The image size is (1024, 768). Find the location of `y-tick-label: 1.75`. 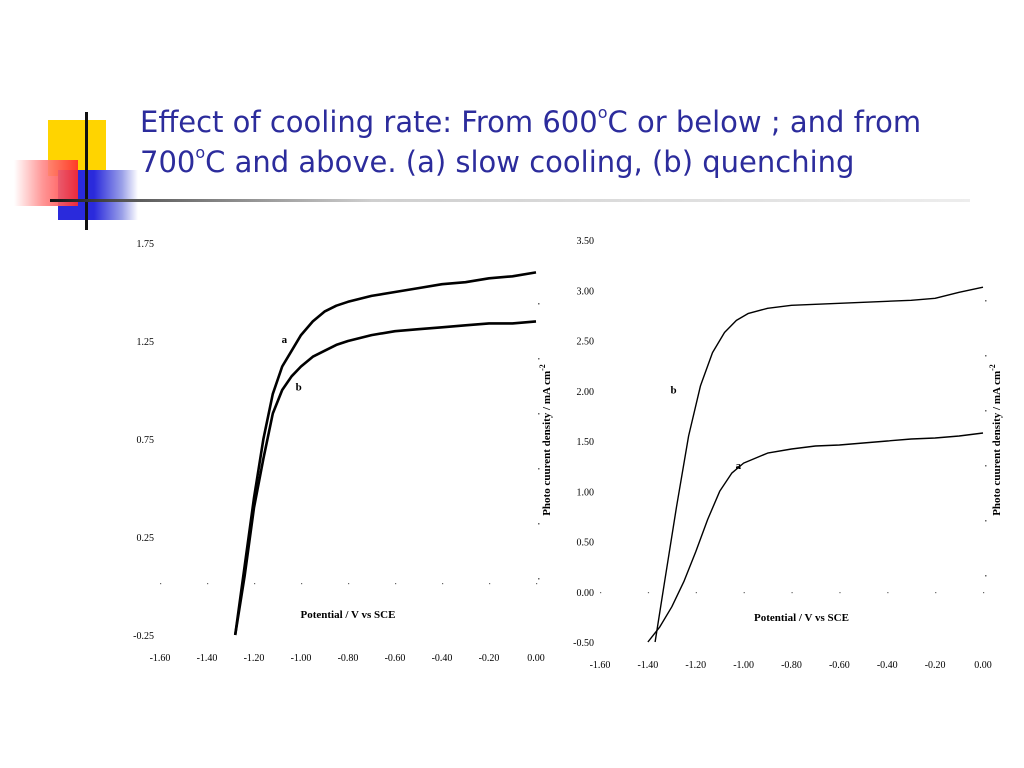

y-tick-label: 1.75 is located at coordinates (146, 244).